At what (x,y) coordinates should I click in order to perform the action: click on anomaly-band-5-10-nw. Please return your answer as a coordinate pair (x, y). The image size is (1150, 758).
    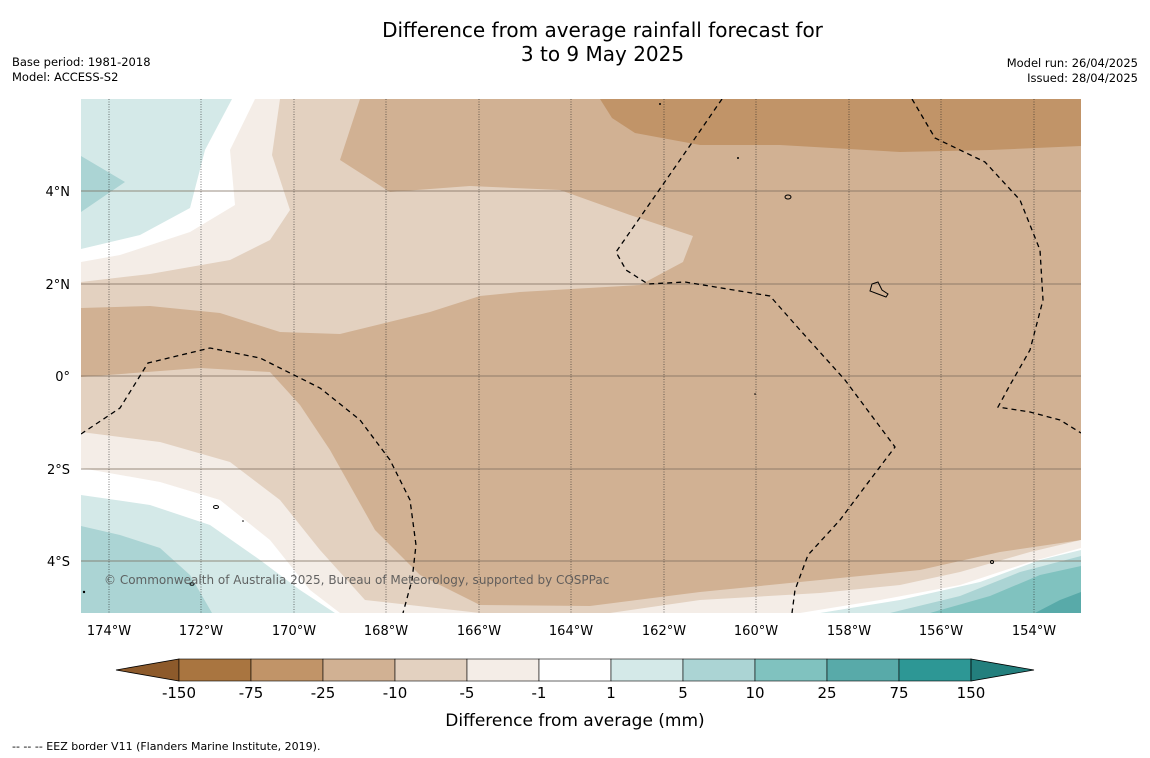
    Looking at the image, I should click on (103, 184).